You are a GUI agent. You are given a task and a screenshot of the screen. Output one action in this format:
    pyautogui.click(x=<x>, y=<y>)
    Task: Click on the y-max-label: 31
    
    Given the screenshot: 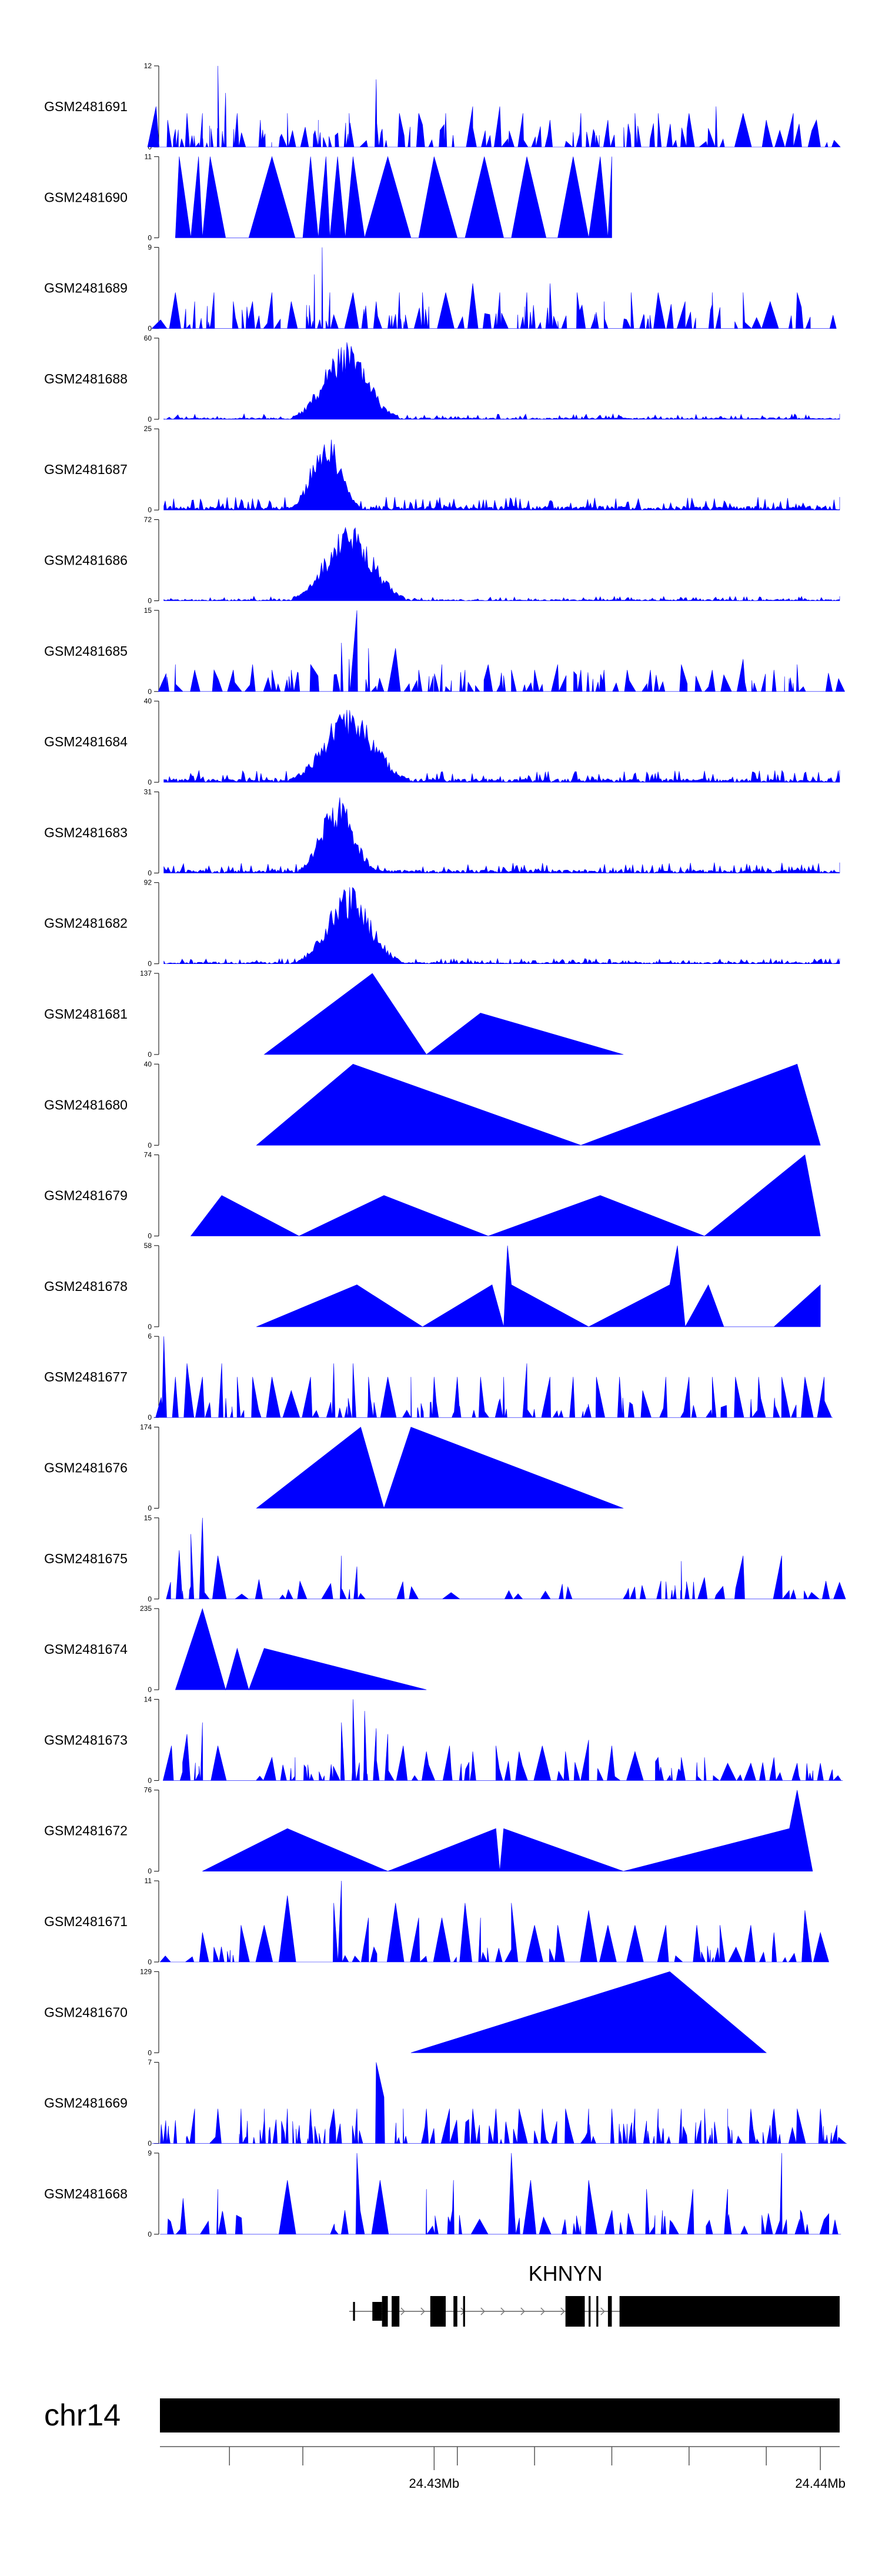 What is the action you would take?
    pyautogui.click(x=148, y=792)
    